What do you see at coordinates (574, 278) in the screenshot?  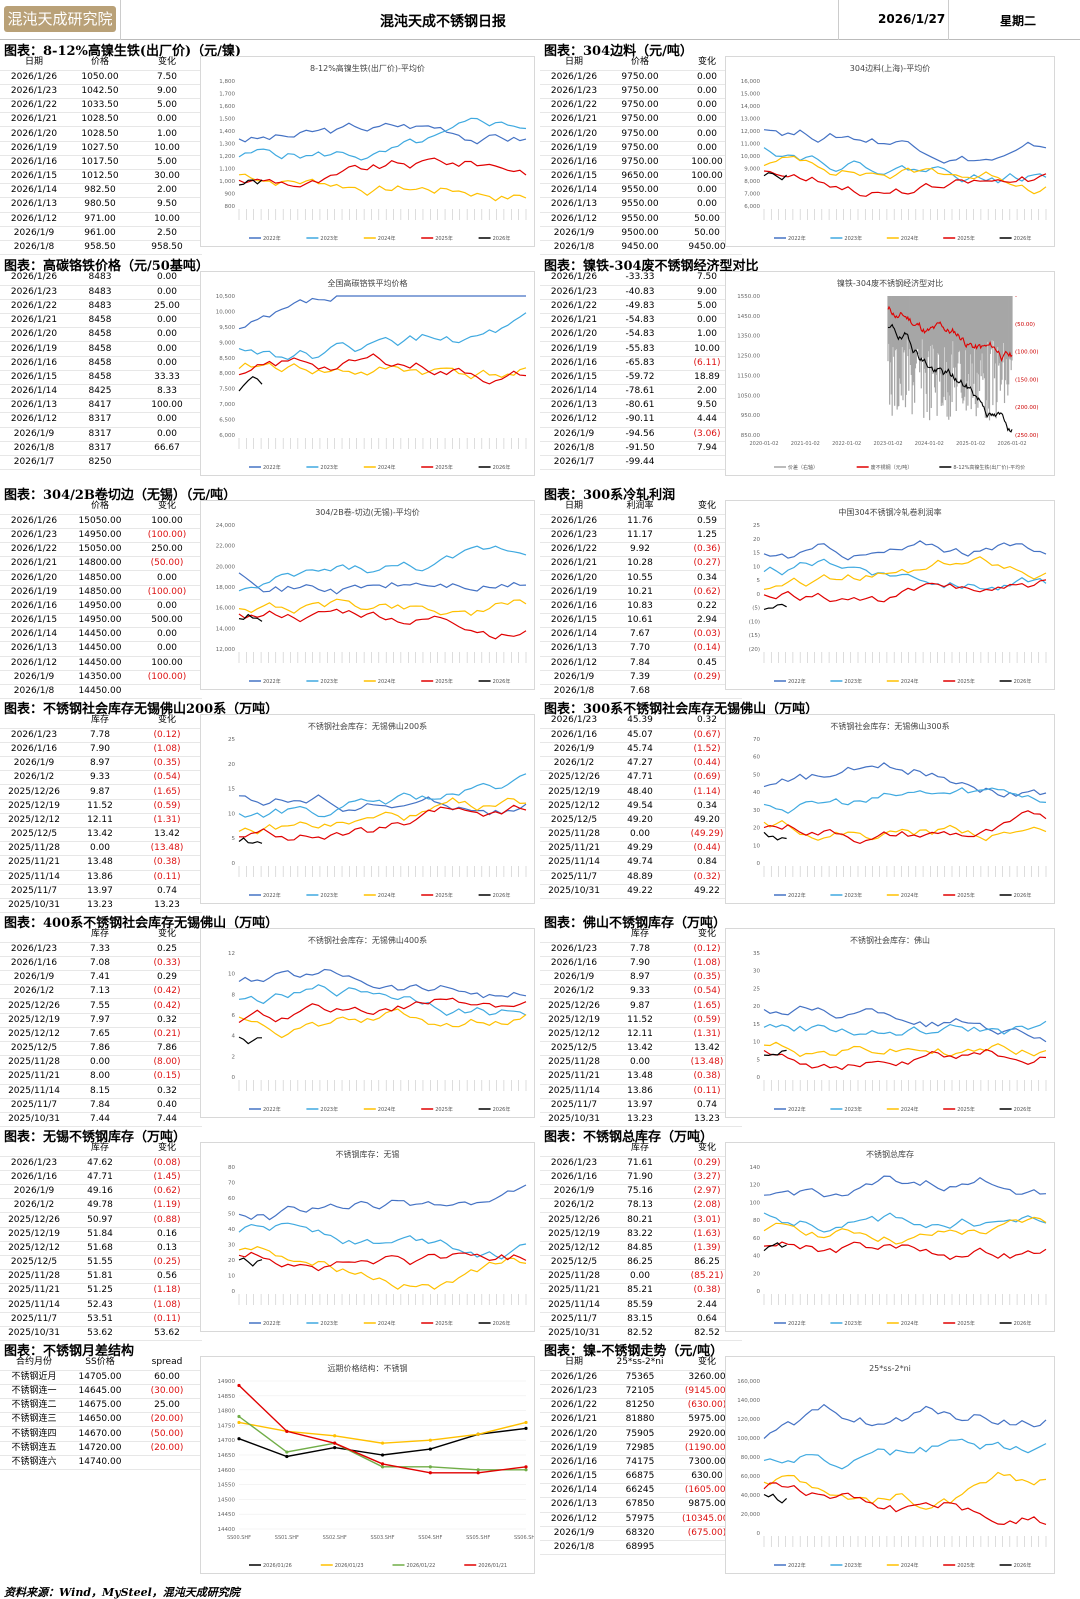 I see `table-cell: 2026/1/26` at bounding box center [574, 278].